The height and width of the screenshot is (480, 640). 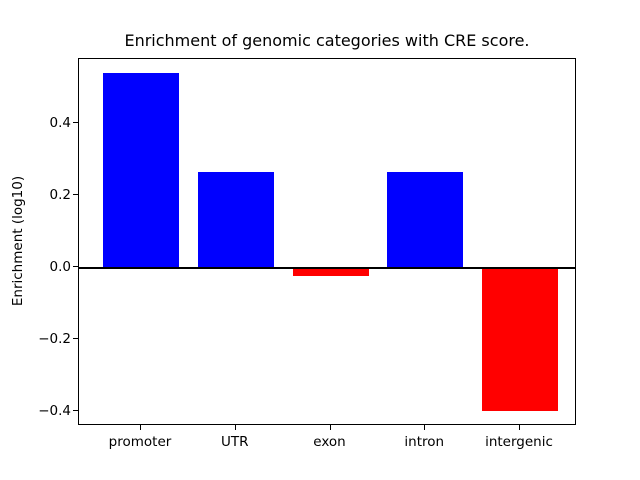 What do you see at coordinates (54, 338) in the screenshot?
I see `y-tick-label: −0.2` at bounding box center [54, 338].